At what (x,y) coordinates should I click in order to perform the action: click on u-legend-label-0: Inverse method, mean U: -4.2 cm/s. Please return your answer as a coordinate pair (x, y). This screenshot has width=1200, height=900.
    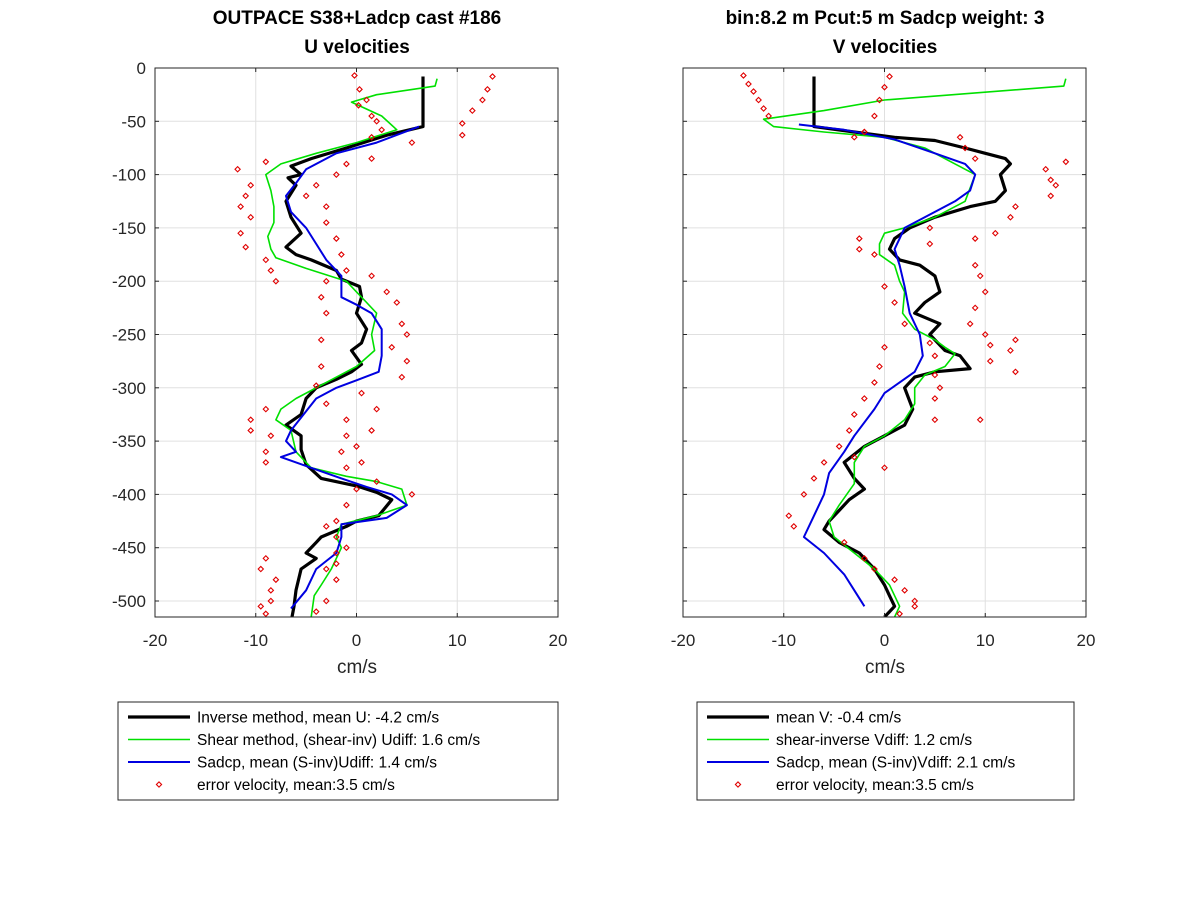
    Looking at the image, I should click on (318, 718).